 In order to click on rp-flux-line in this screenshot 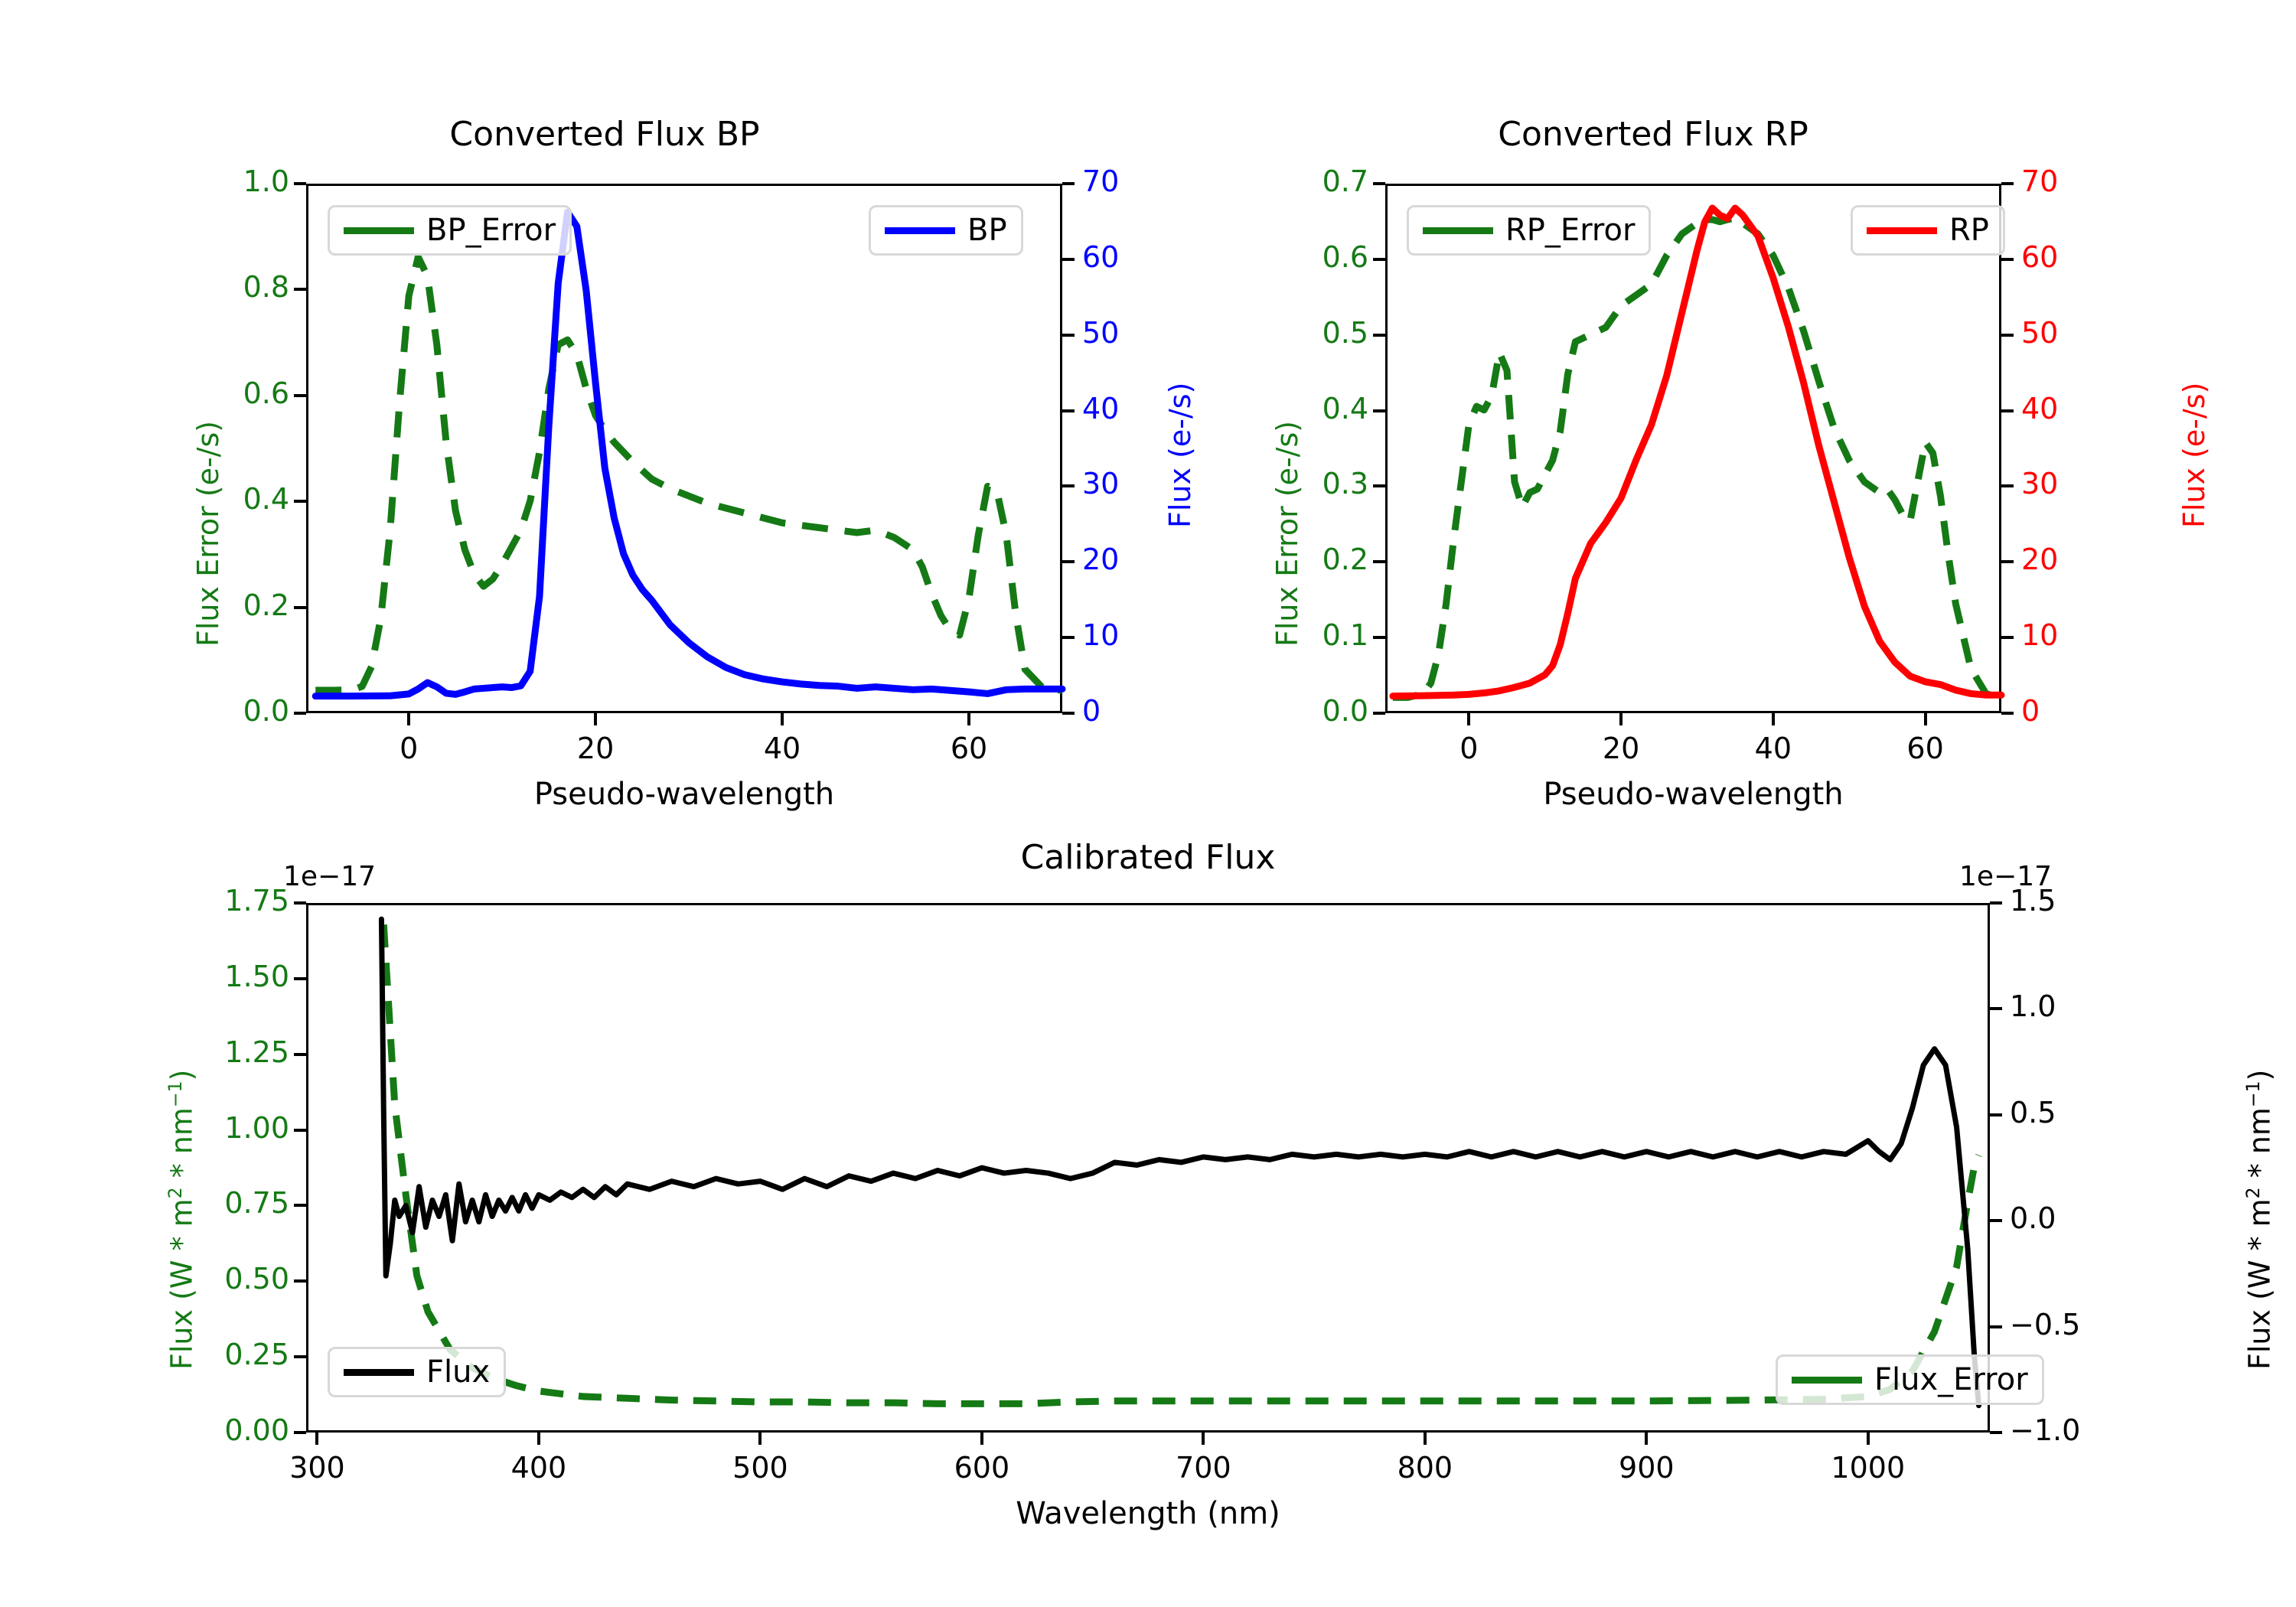, I will do `click(1697, 452)`.